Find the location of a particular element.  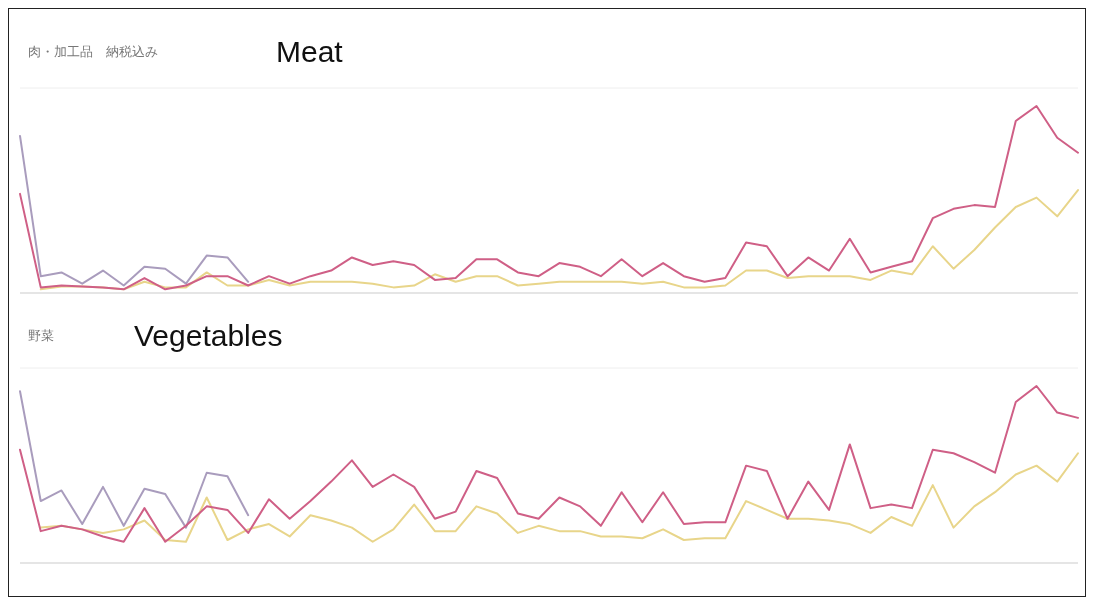

chart-title: 肉・加工品 納税込み is located at coordinates (93, 51).